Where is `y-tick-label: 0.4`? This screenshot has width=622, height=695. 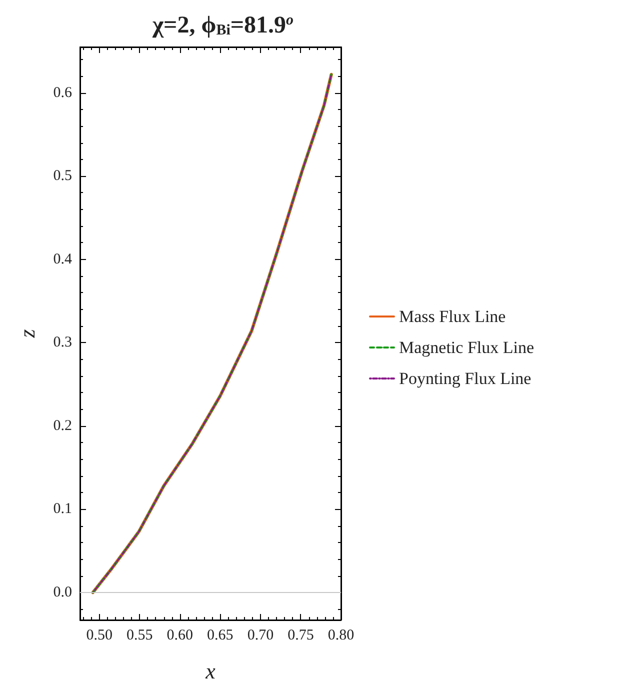 y-tick-label: 0.4 is located at coordinates (62, 259).